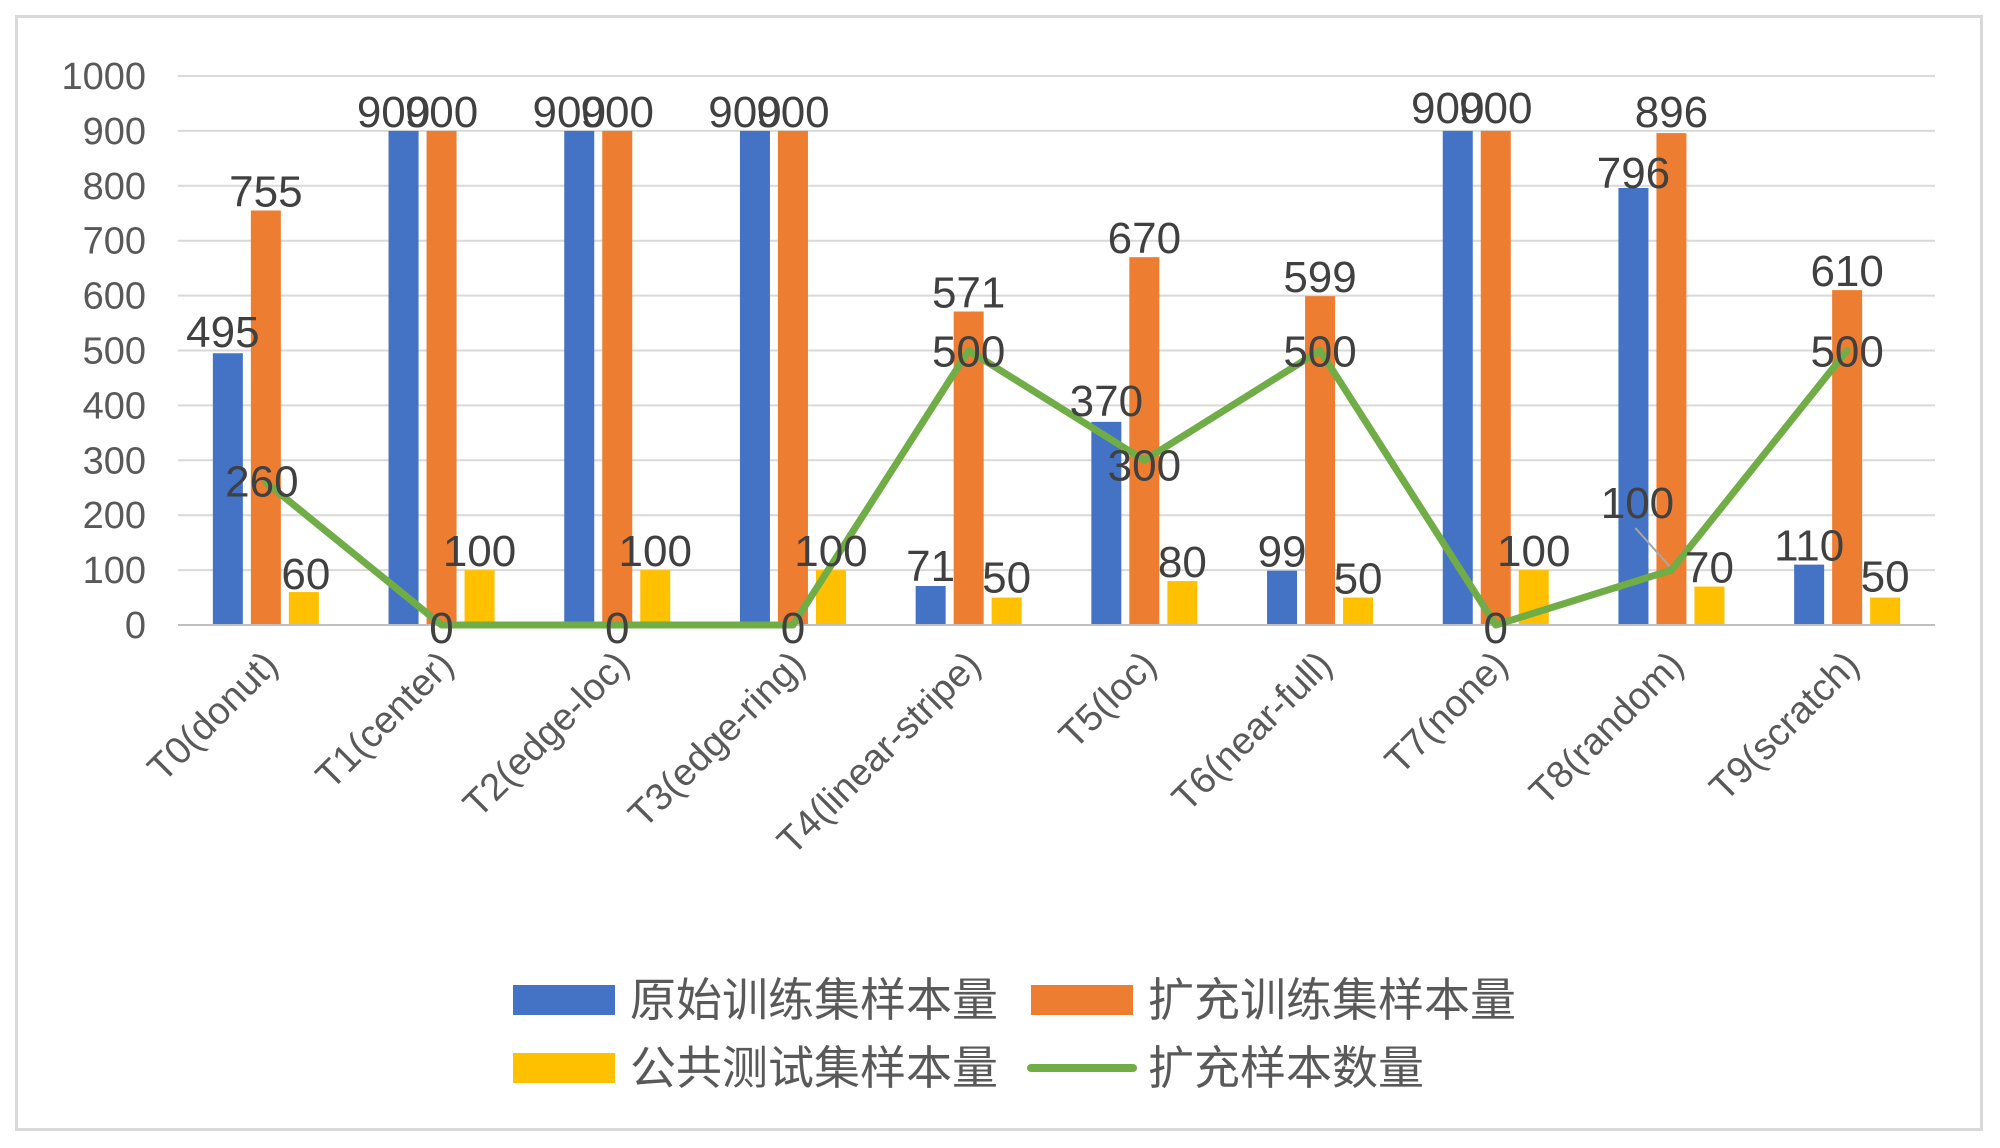  What do you see at coordinates (114, 187) in the screenshot?
I see `y-tick-label: 800` at bounding box center [114, 187].